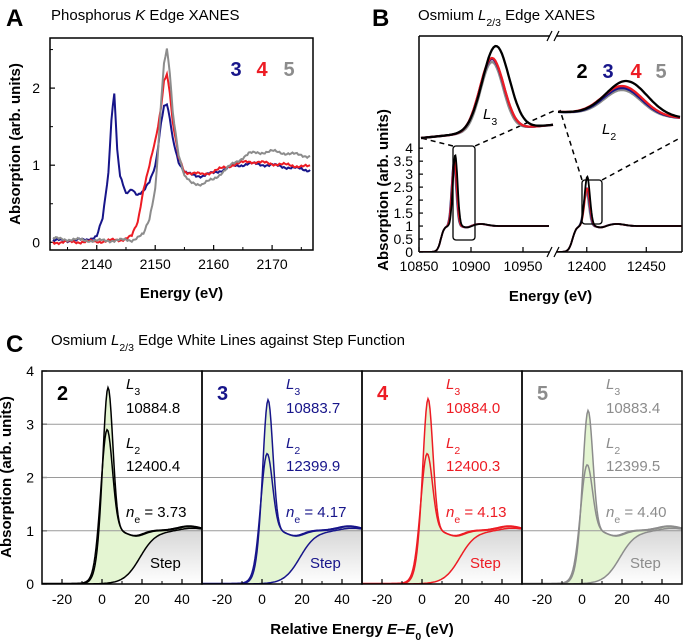 This screenshot has height=642, width=685. Describe the element at coordinates (633, 408) in the screenshot. I see `L3-energy: 10883.4` at that location.